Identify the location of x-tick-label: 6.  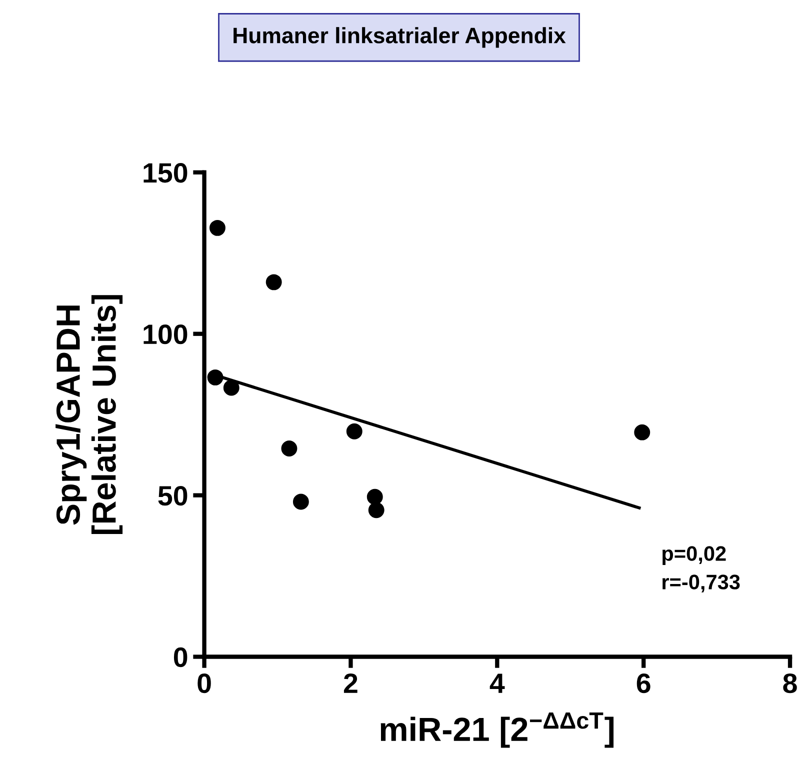
(643, 683).